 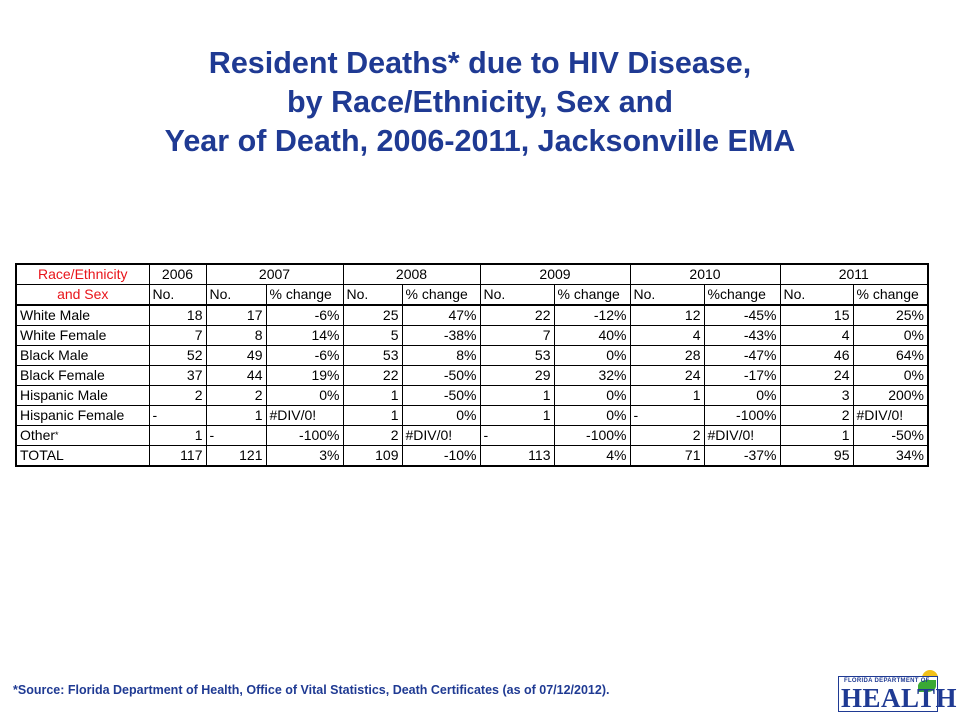 I want to click on table-cell: 8%, so click(x=441, y=355).